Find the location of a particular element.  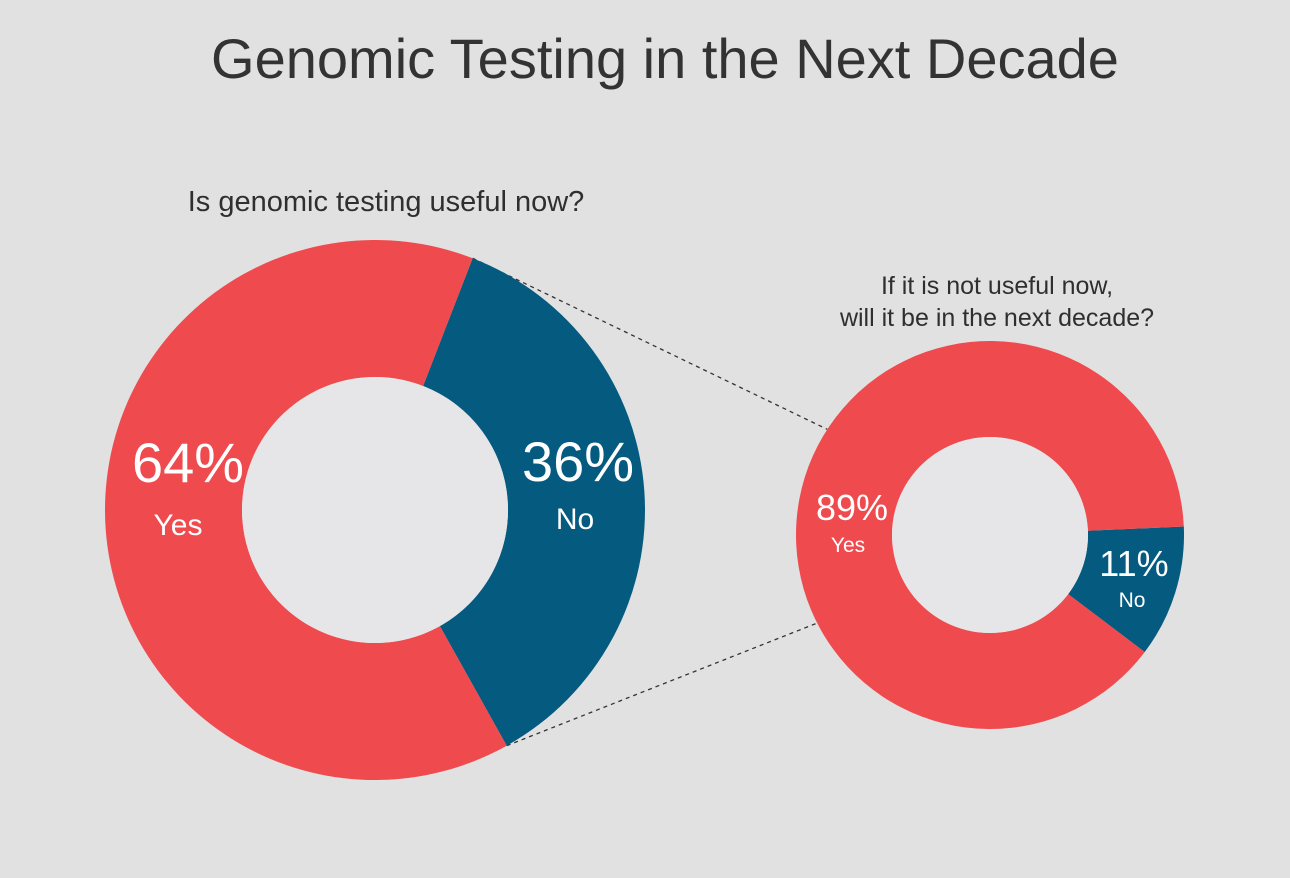

right-yes-percent-label: 89% is located at coordinates (852, 507).